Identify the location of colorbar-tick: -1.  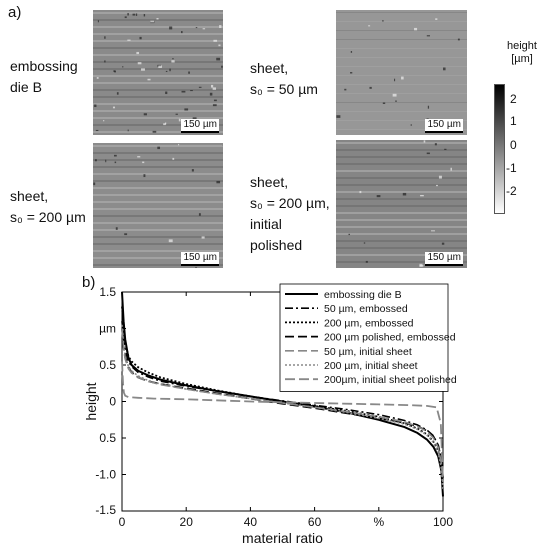
(511, 168).